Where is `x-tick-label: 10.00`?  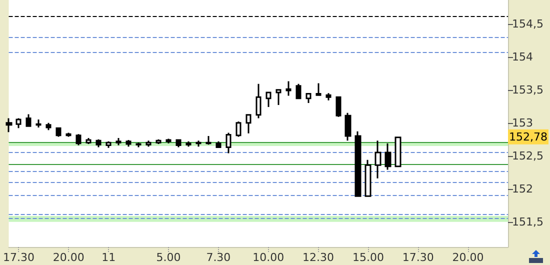
x-tick-label: 10.00 is located at coordinates (268, 257).